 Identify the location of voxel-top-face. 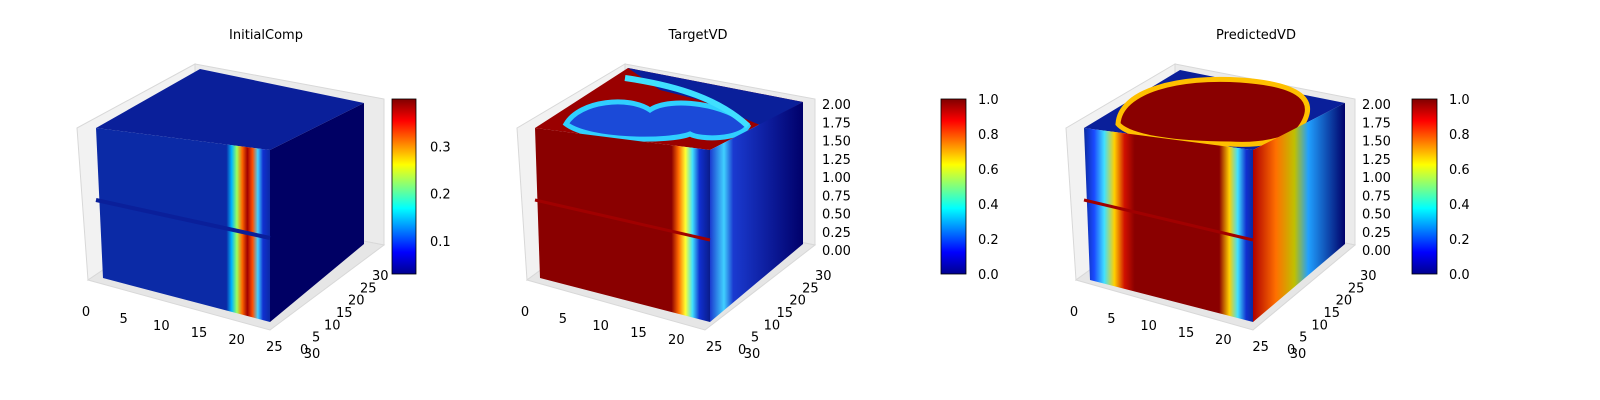
(230, 109).